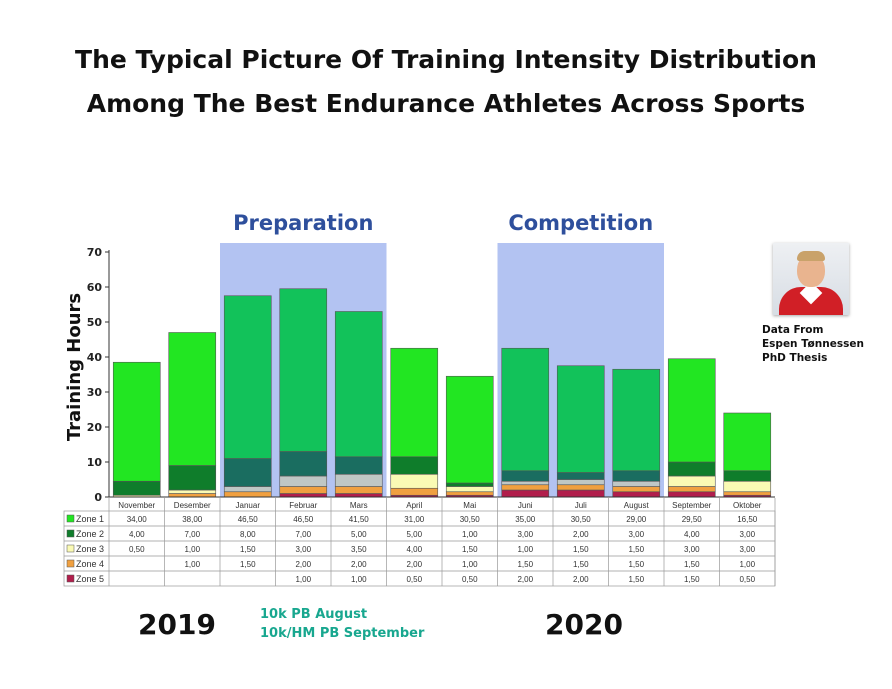 The width and height of the screenshot is (892, 689). I want to click on bar-segment-desember-zone2, so click(192, 478).